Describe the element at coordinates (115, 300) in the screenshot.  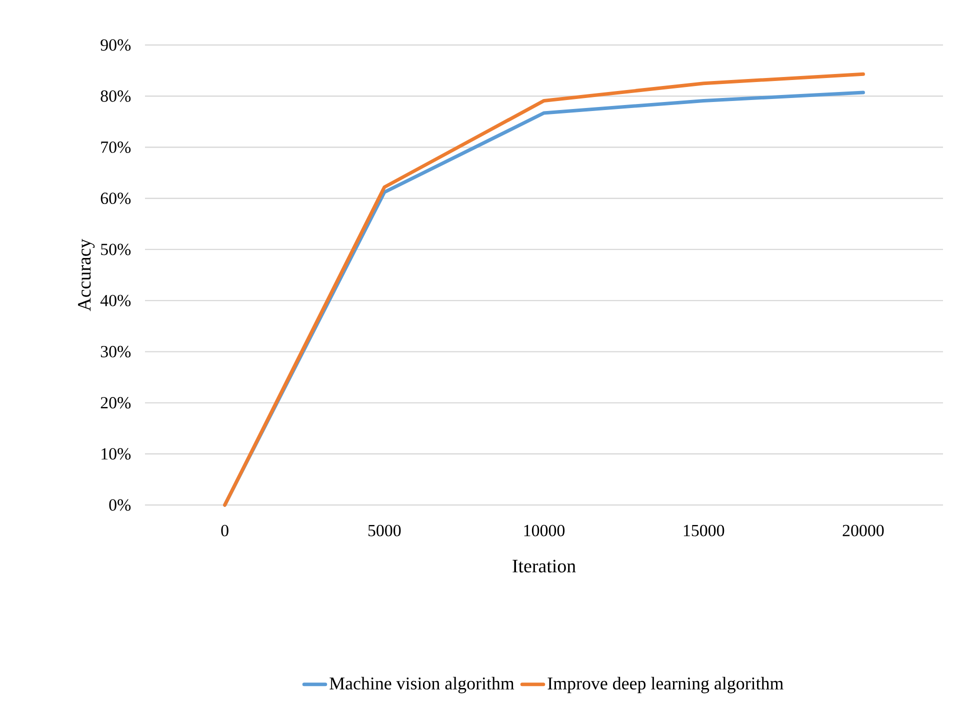
I see `y-tick-label: 40%` at that location.